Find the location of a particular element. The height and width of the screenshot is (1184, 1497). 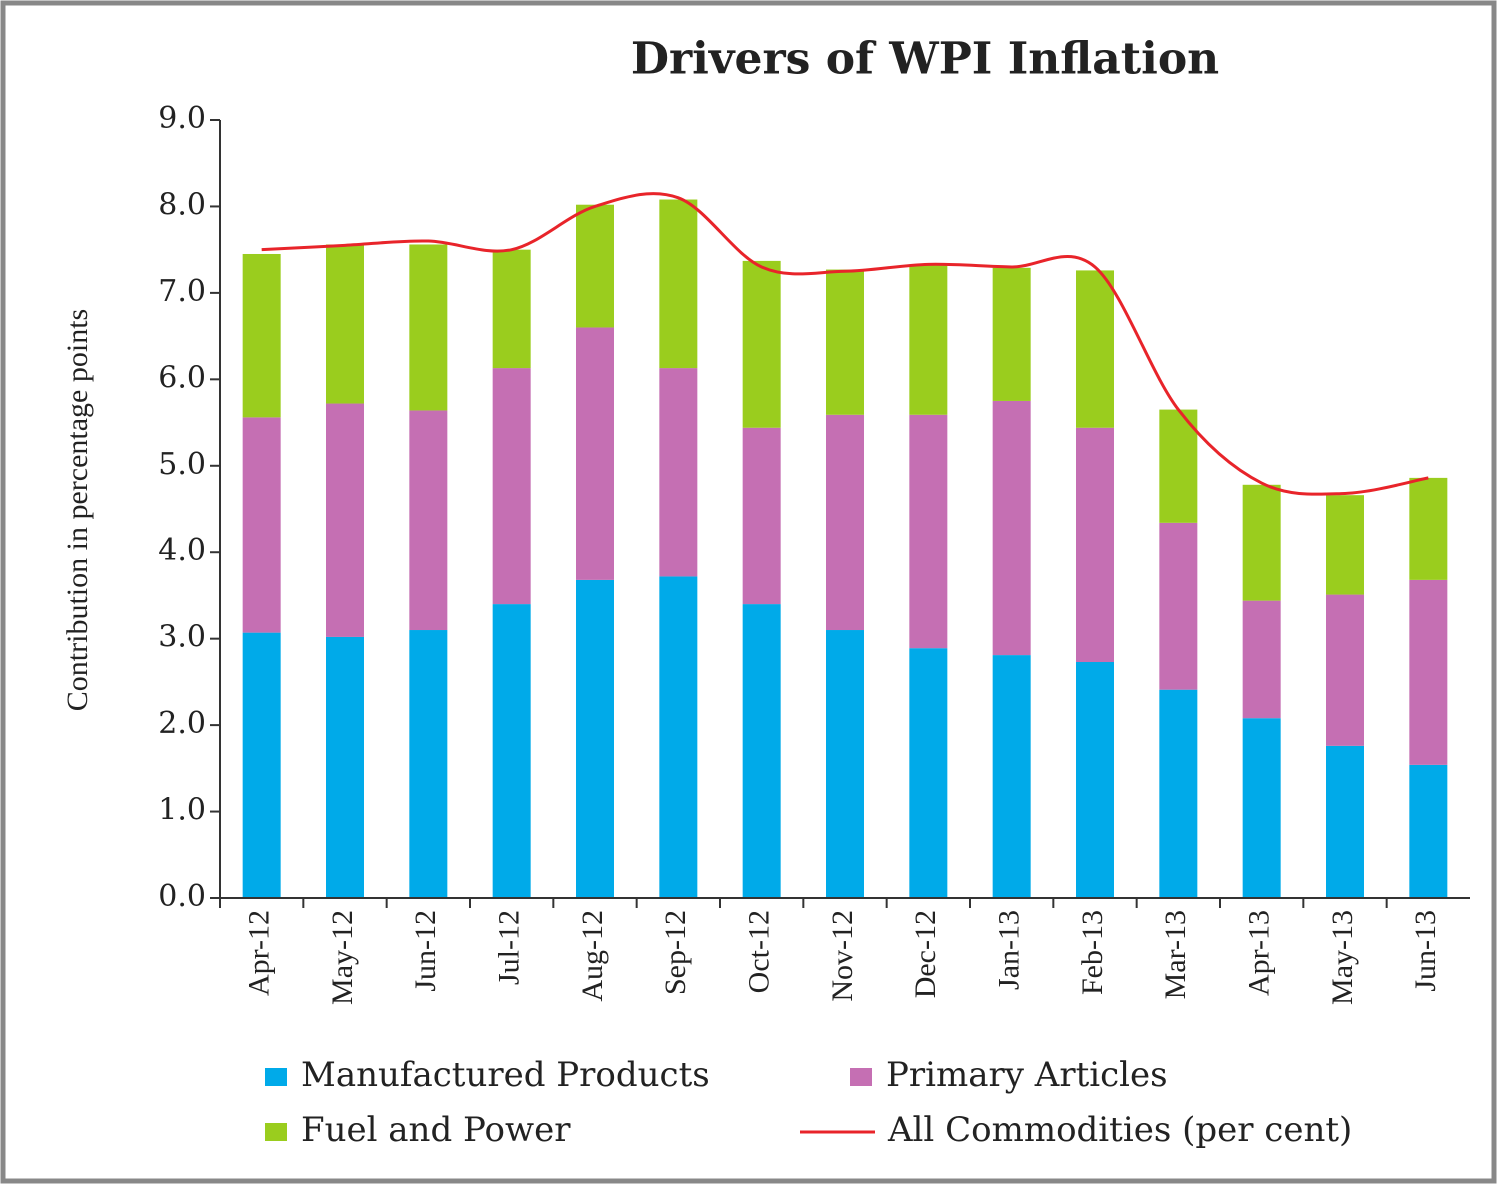

legend-label: Manufactured Products is located at coordinates (505, 1075).